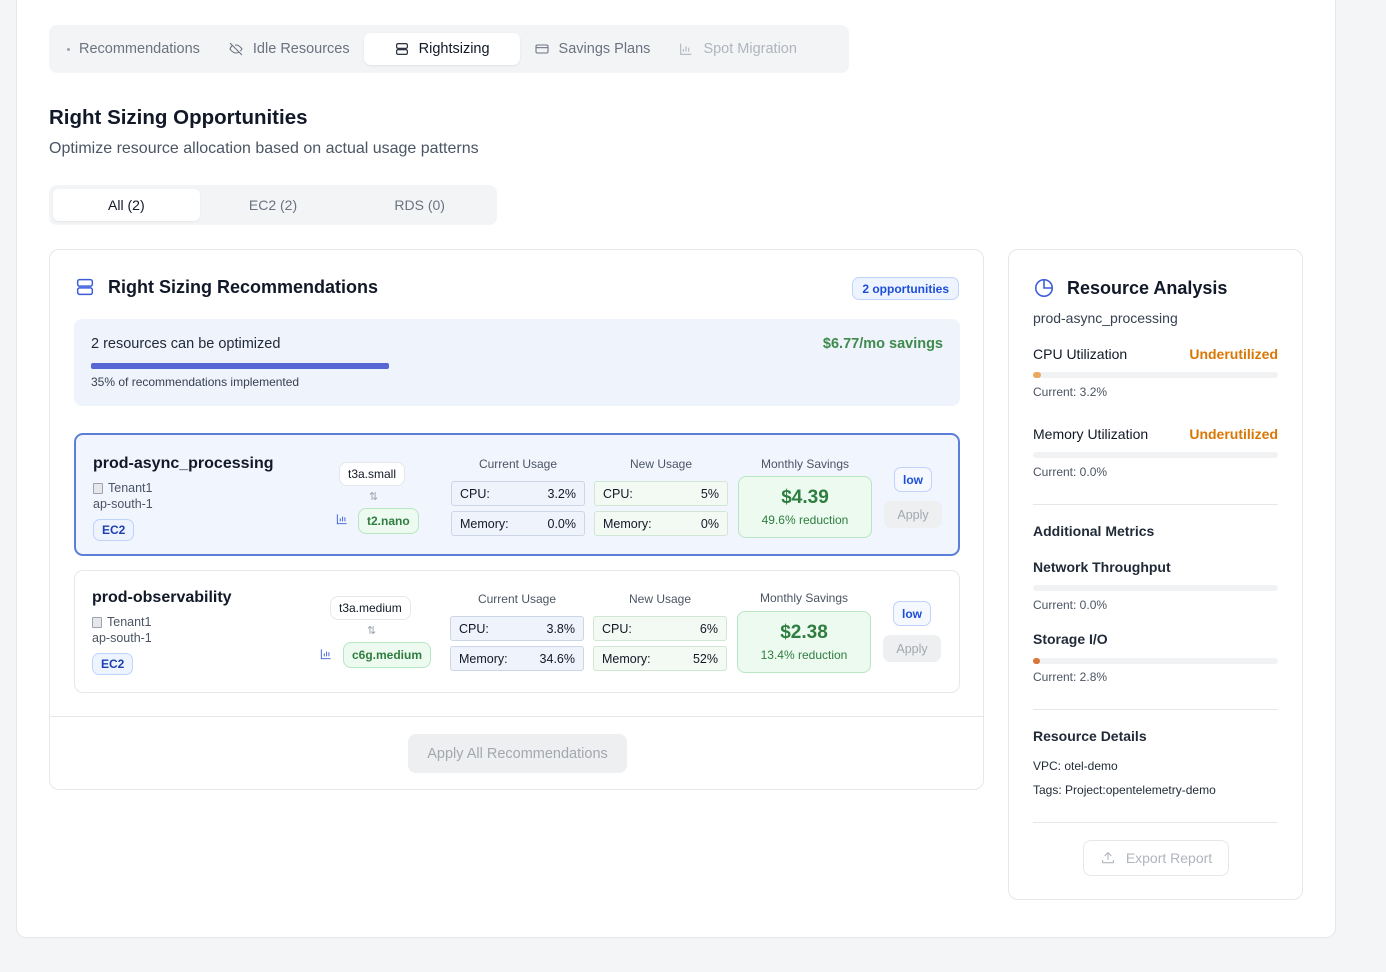 The width and height of the screenshot is (1386, 972). I want to click on storage-fill, so click(1036, 661).